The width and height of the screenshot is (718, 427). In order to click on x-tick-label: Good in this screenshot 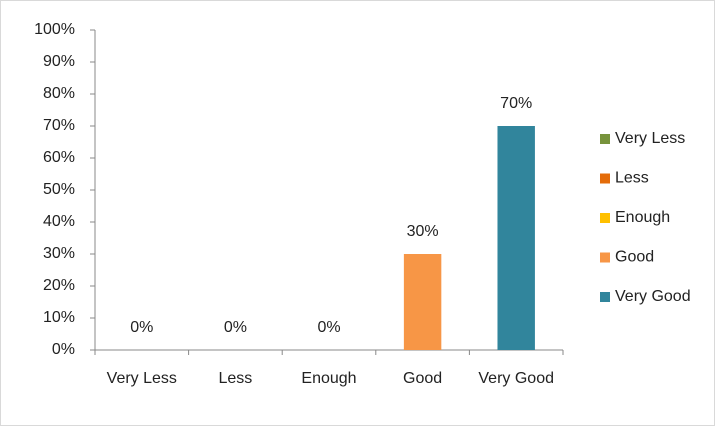, I will do `click(422, 378)`.